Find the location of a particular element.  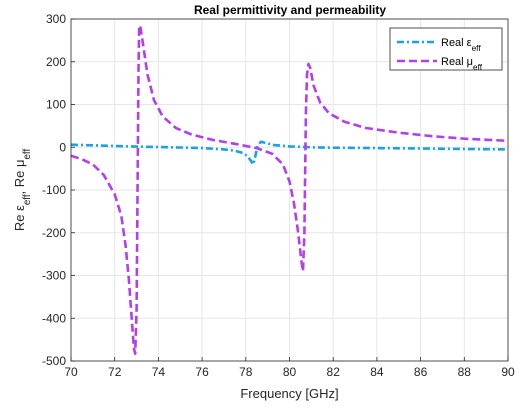

x-tick-label: 88 is located at coordinates (465, 372).